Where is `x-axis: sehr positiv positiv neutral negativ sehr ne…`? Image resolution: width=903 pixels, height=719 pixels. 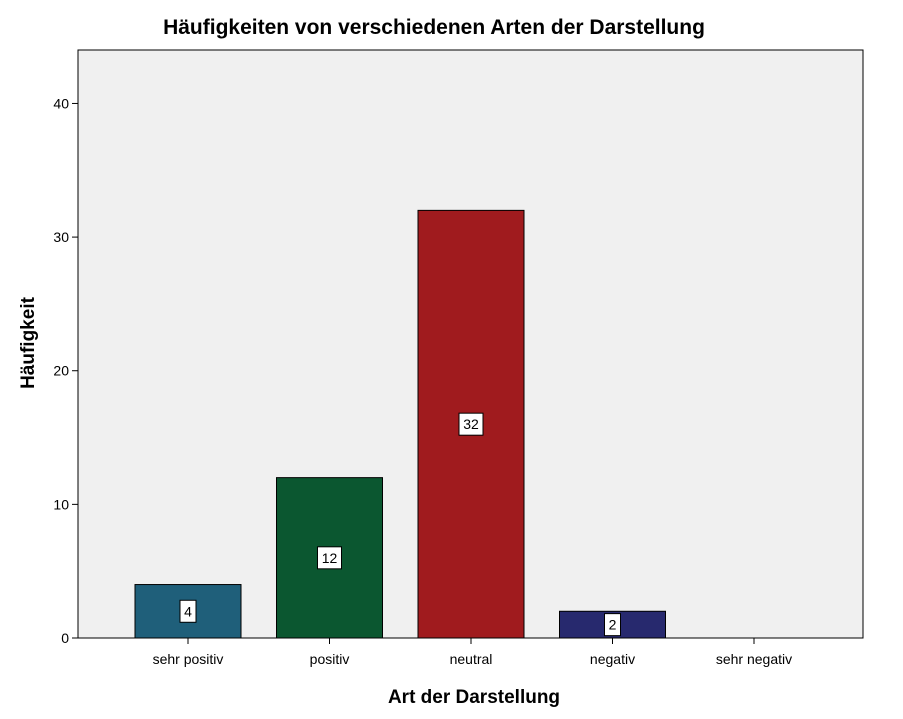
x-axis: sehr positiv positiv neutral negativ sehr ne… is located at coordinates (472, 652).